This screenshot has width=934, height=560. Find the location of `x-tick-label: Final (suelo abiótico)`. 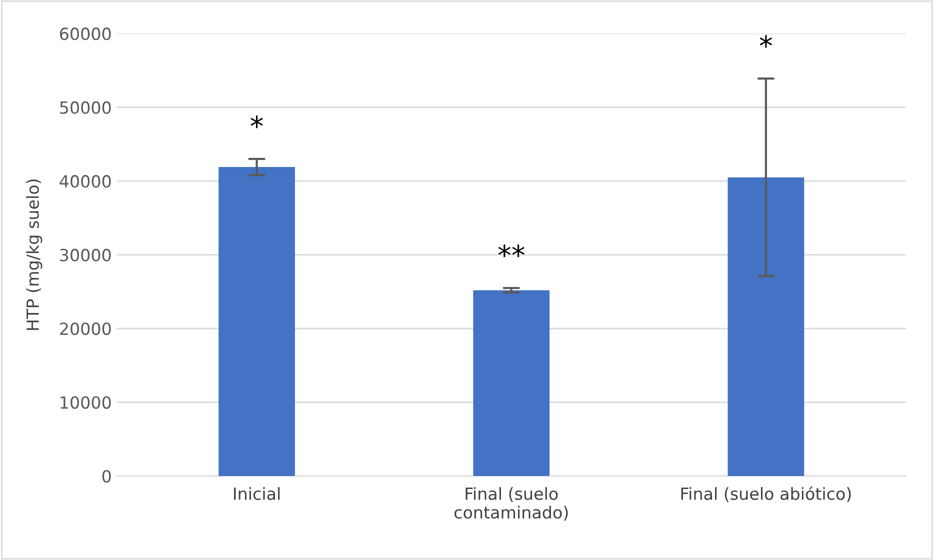

x-tick-label: Final (suelo abiótico) is located at coordinates (766, 494).